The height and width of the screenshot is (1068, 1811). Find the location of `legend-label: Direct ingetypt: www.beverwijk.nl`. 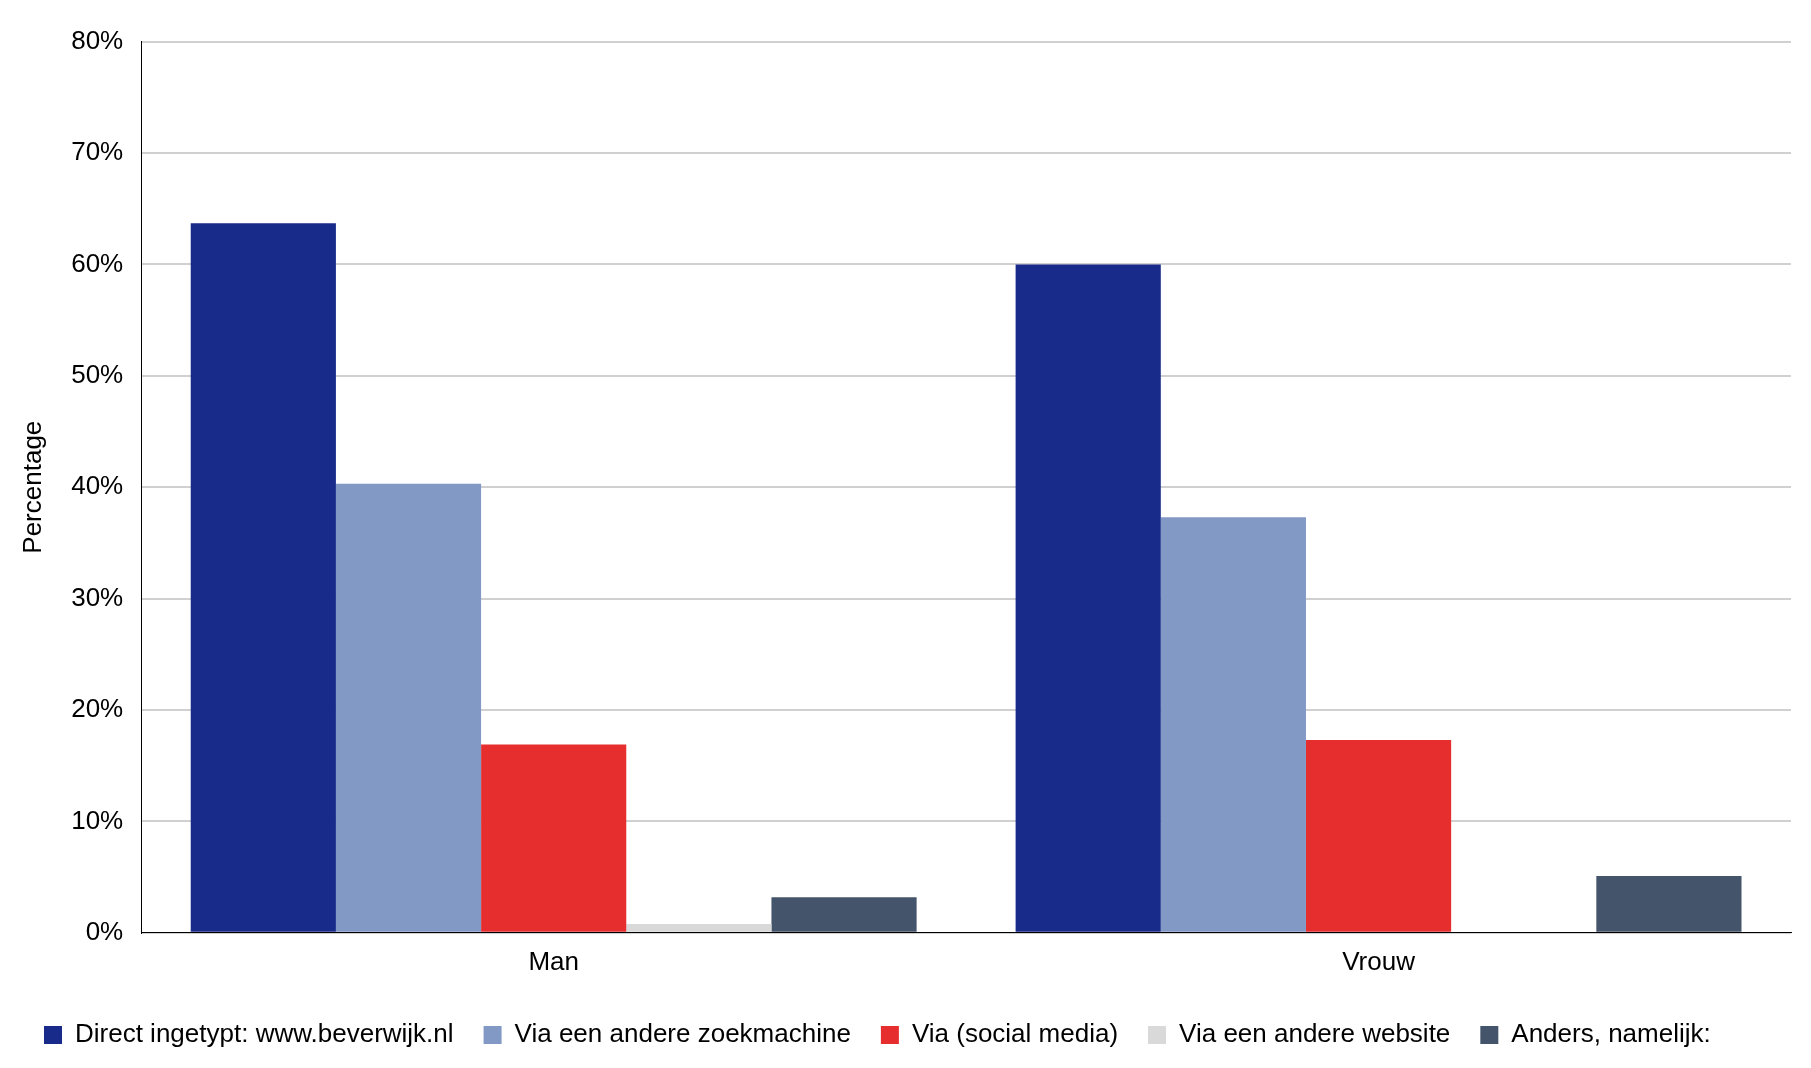

legend-label: Direct ingetypt: www.beverwijk.nl is located at coordinates (264, 1033).